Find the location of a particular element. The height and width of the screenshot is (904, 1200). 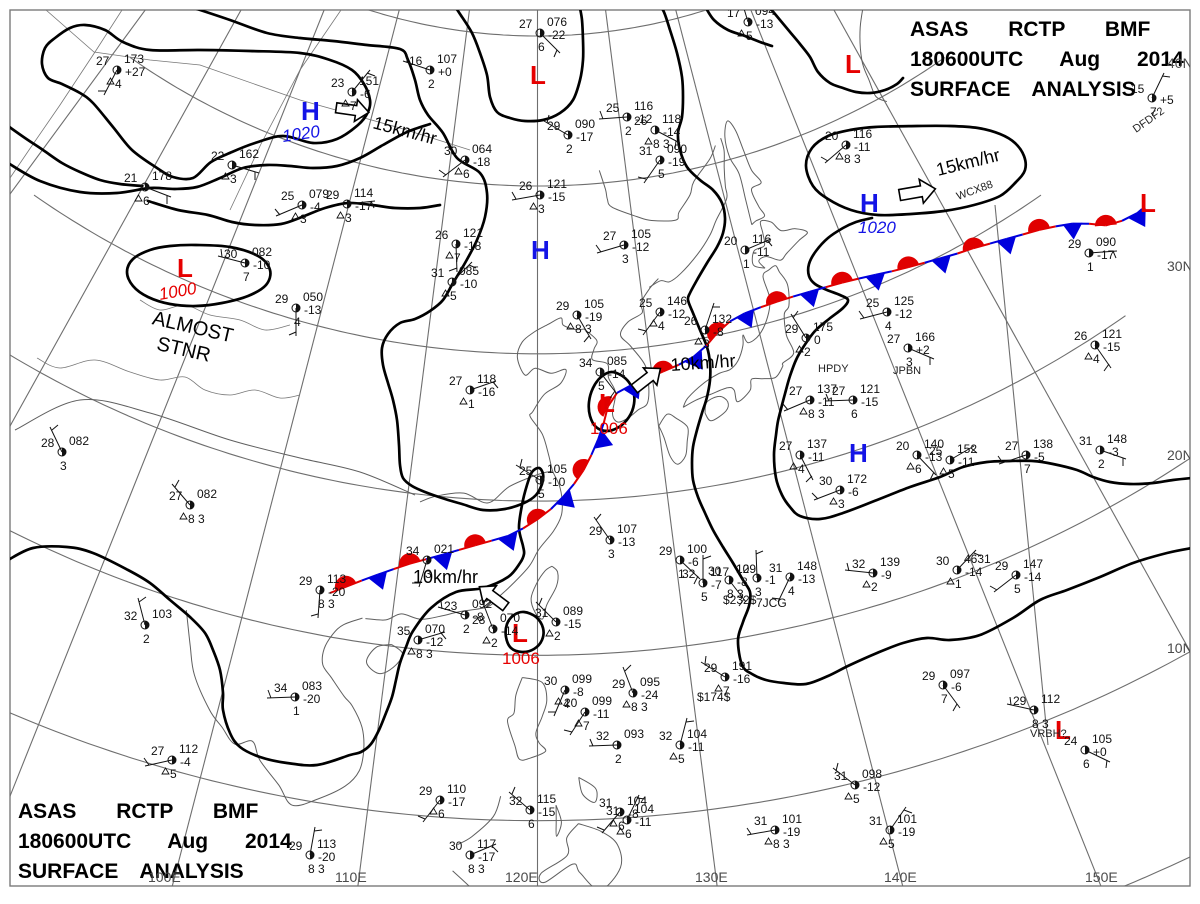

svg-text: 22 is located at coordinates (218, 156).